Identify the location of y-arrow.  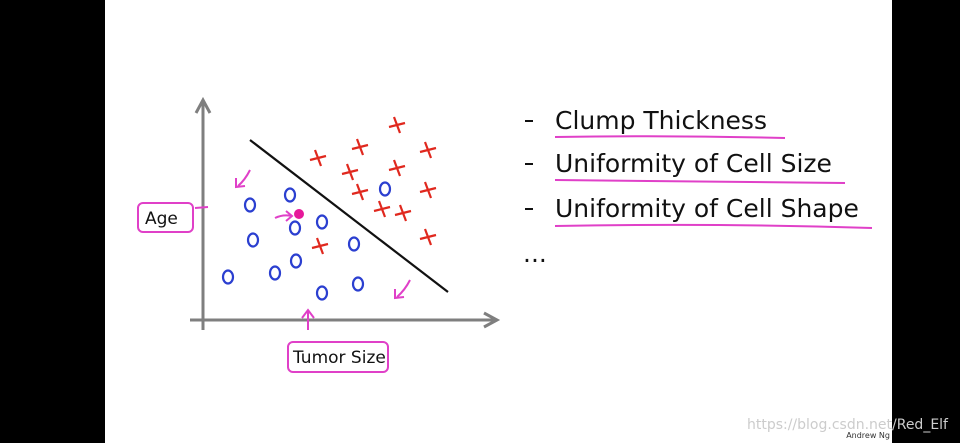
(203, 105).